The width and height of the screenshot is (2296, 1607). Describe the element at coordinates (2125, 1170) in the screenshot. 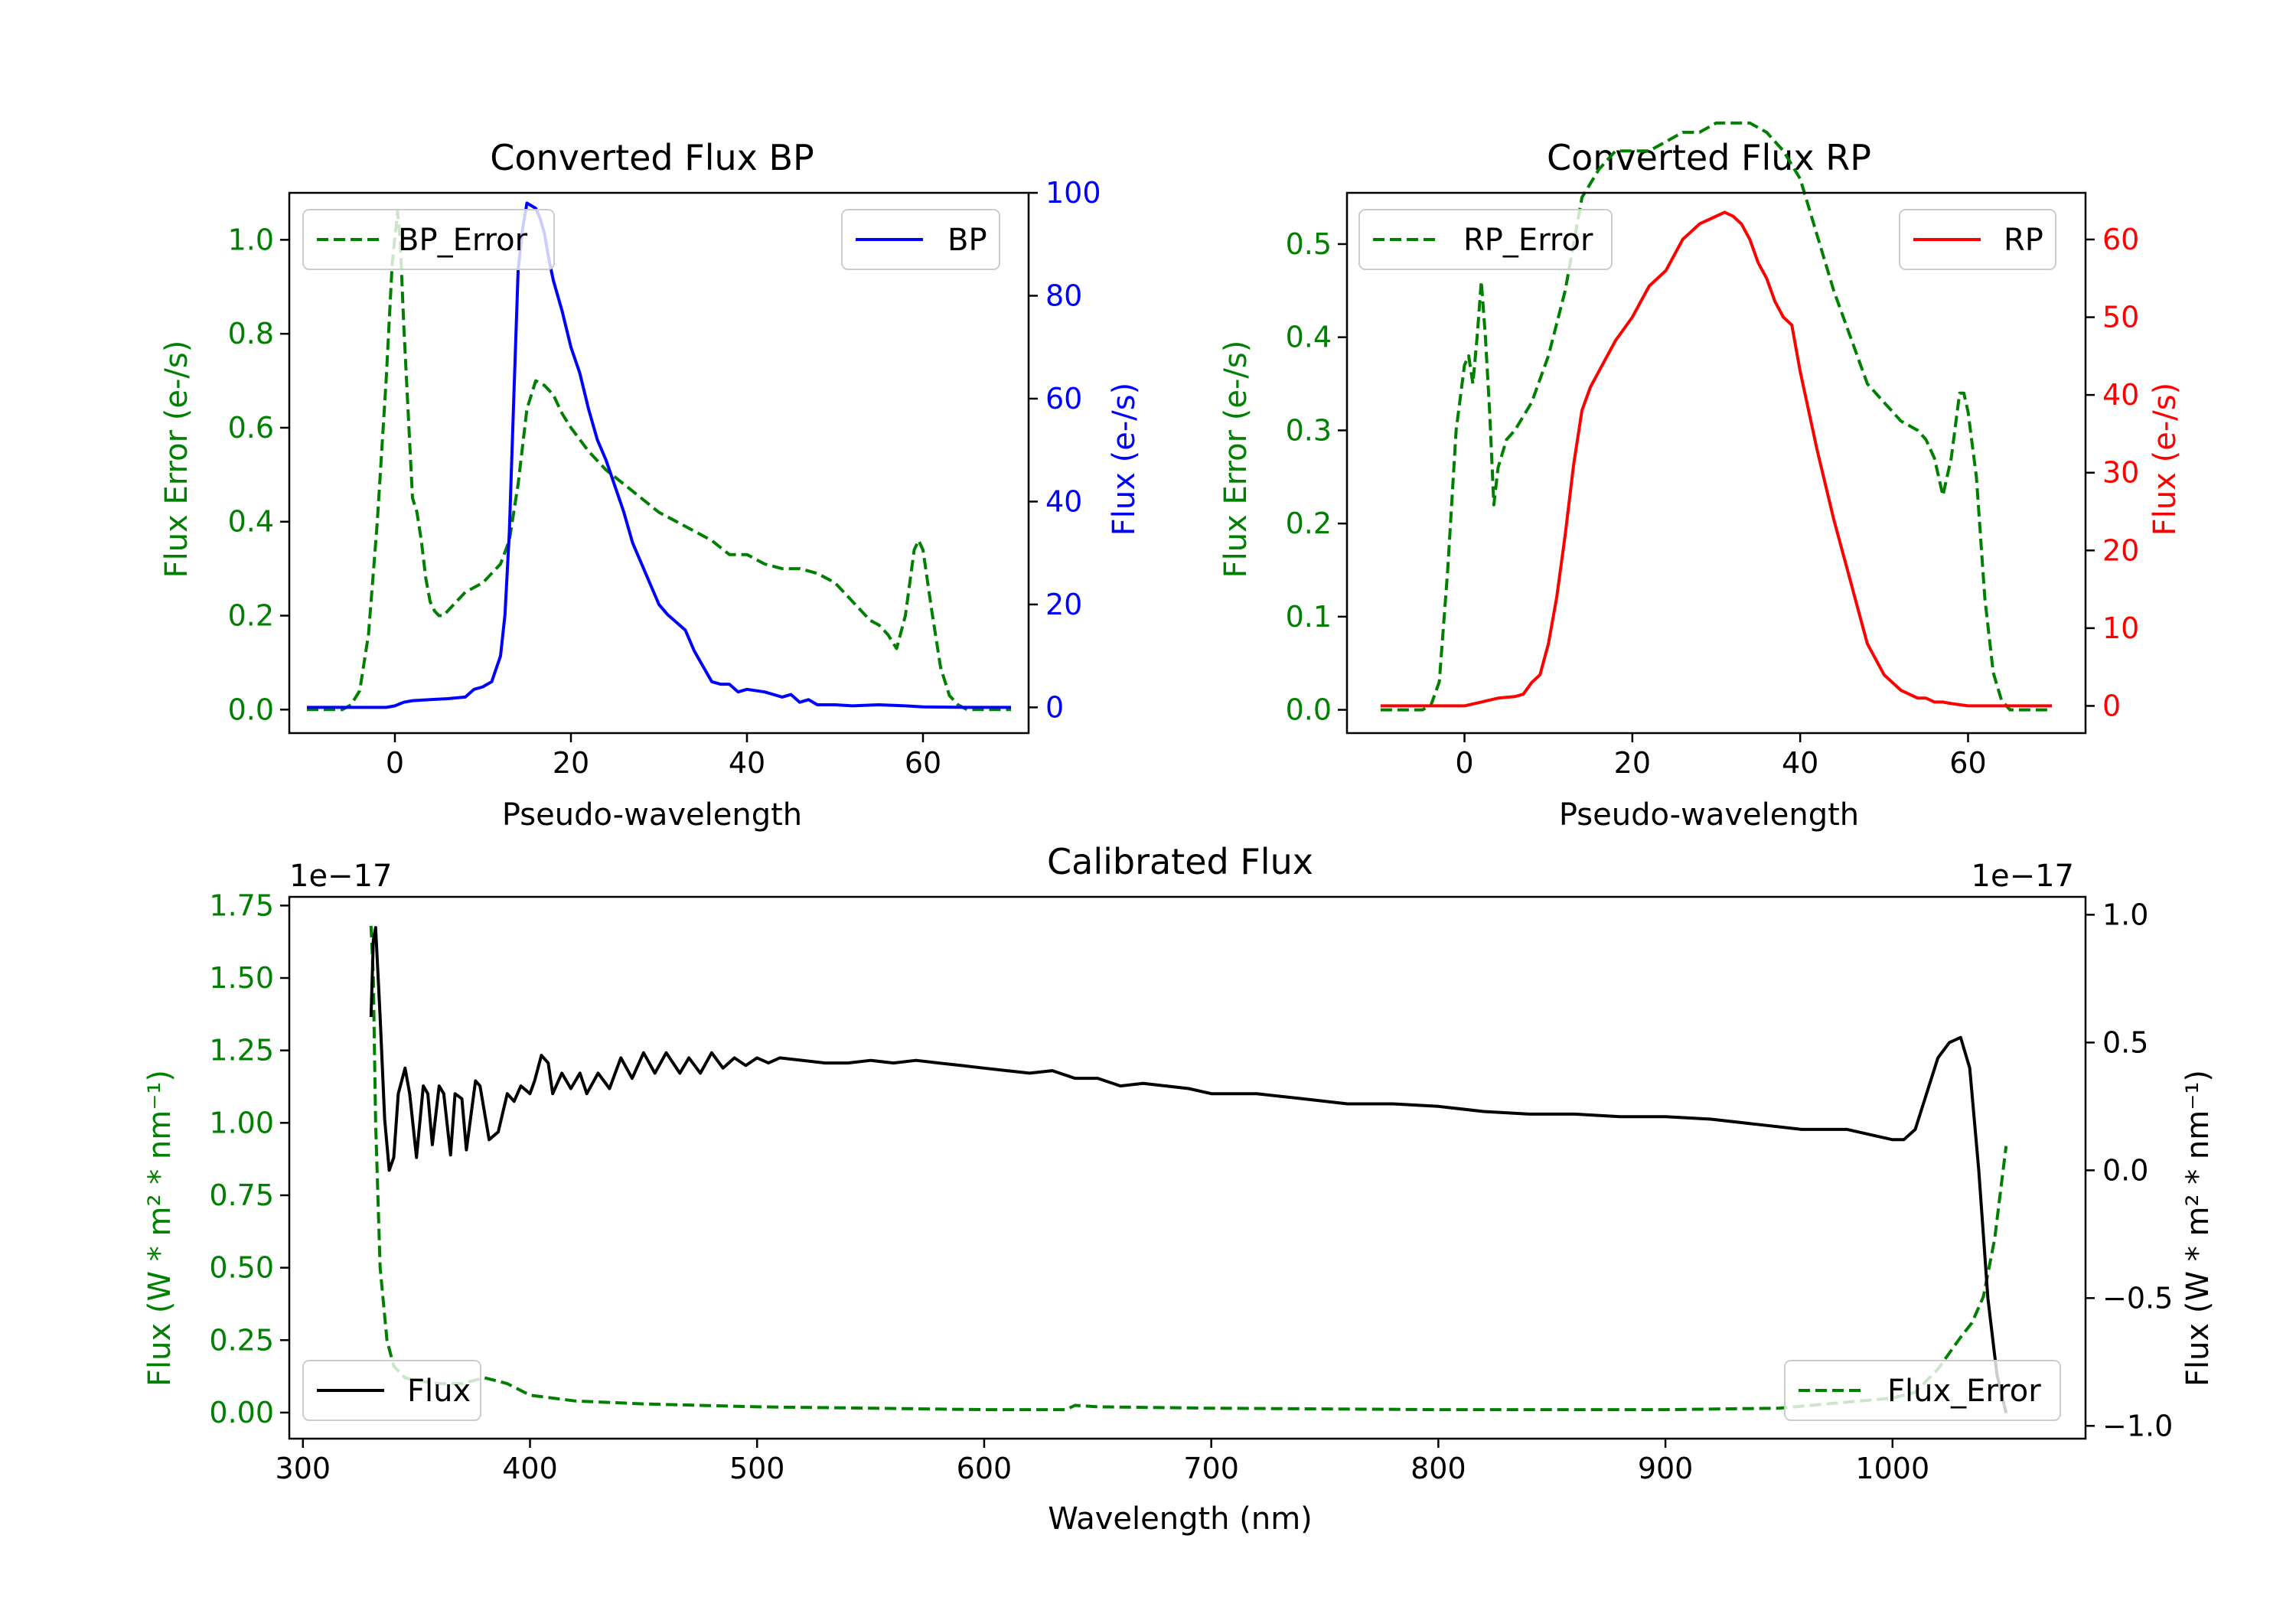

I see `cal-right-y-tick-label: 0.0` at that location.